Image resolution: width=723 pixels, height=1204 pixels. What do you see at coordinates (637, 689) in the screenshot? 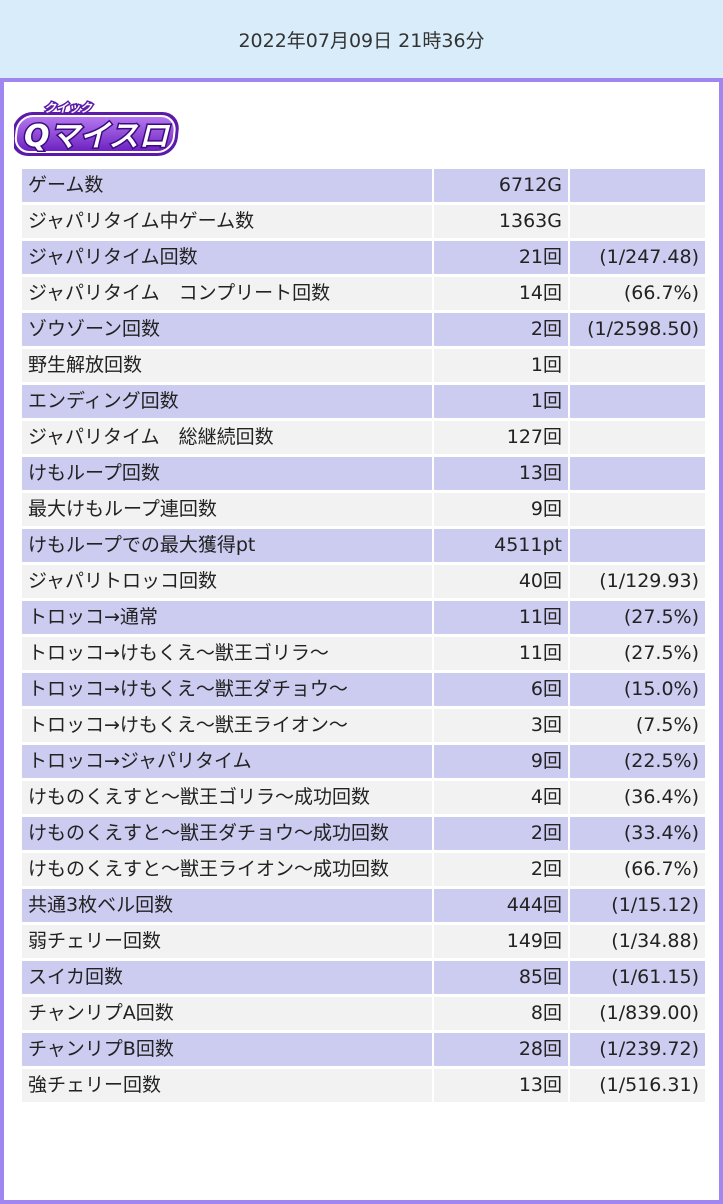
I see `stat-ratio-cell: (15.0%)` at bounding box center [637, 689].